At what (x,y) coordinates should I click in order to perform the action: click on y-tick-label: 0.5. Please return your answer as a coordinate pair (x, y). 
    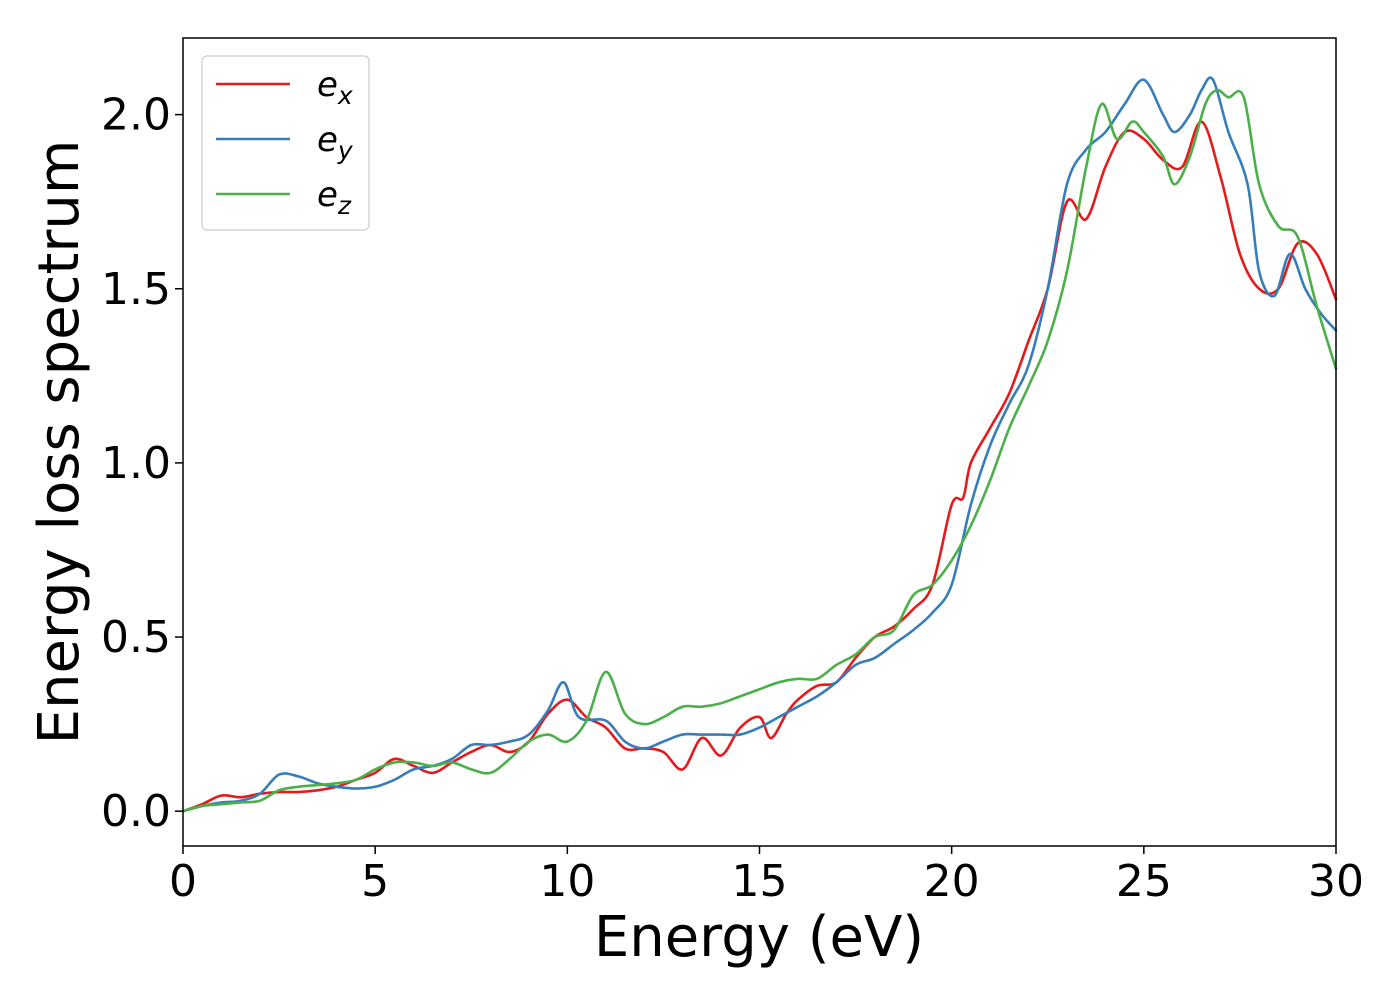
    Looking at the image, I should click on (136, 637).